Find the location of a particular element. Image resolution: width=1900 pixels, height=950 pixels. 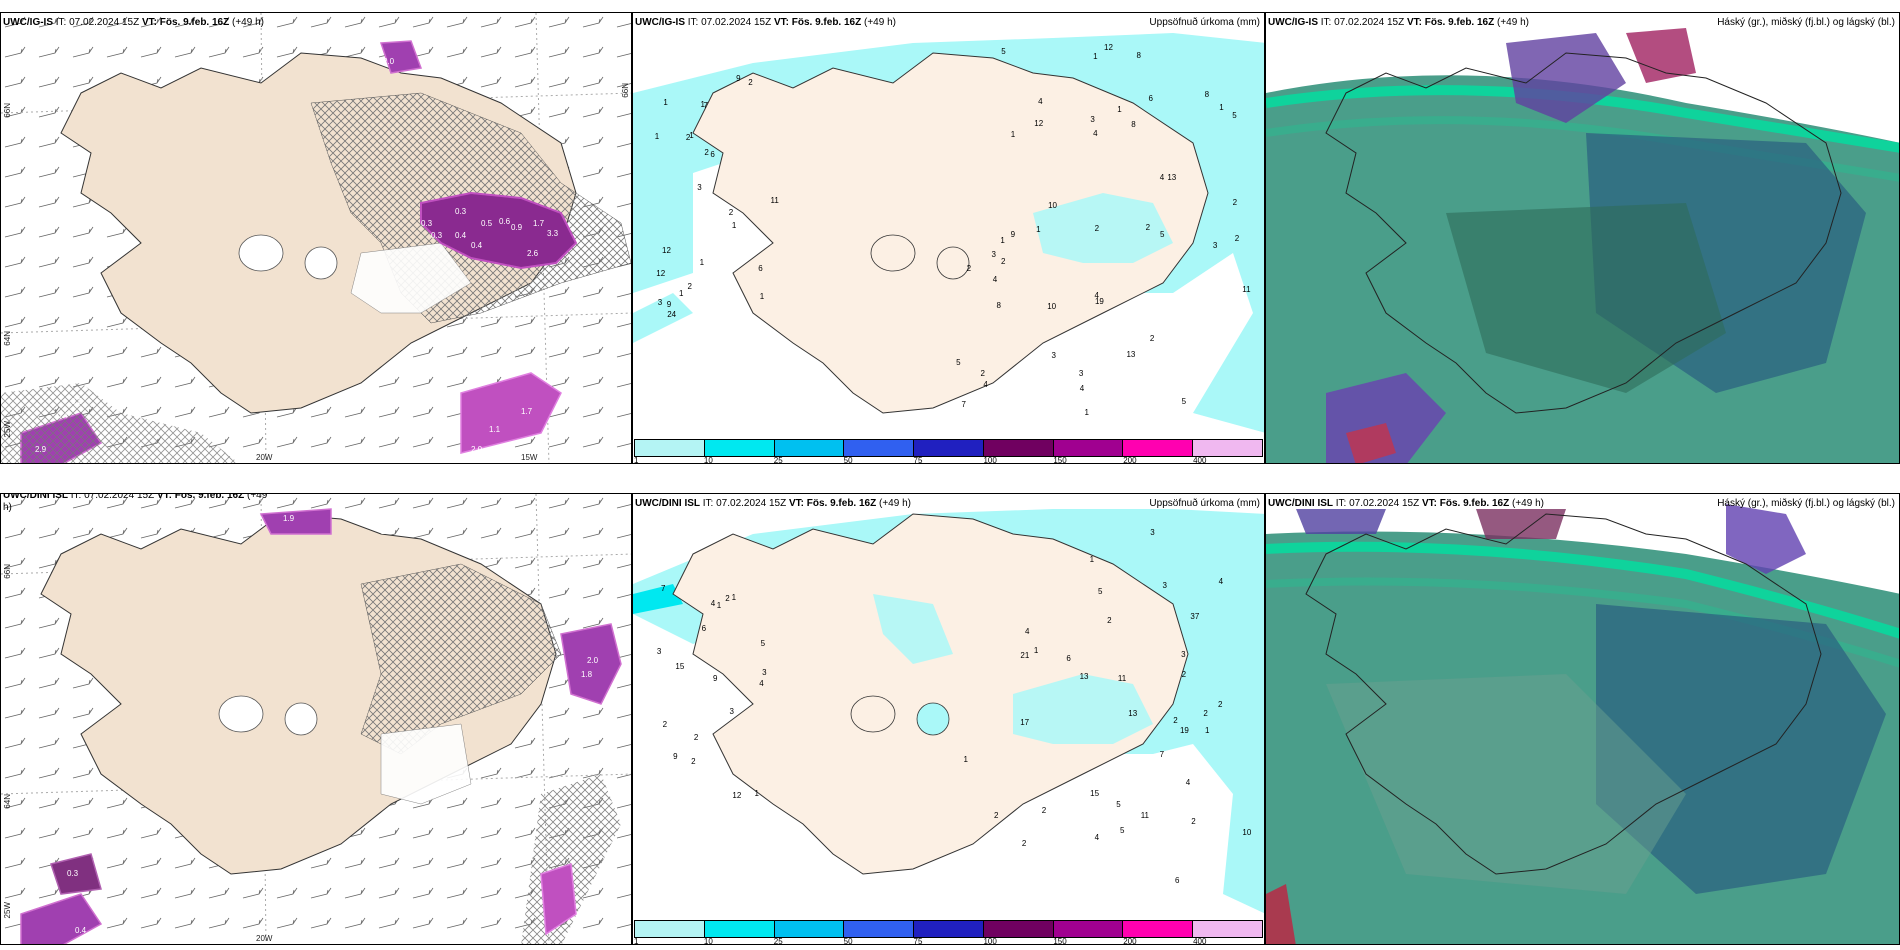

snow-label: 1.7 is located at coordinates (527, 411).